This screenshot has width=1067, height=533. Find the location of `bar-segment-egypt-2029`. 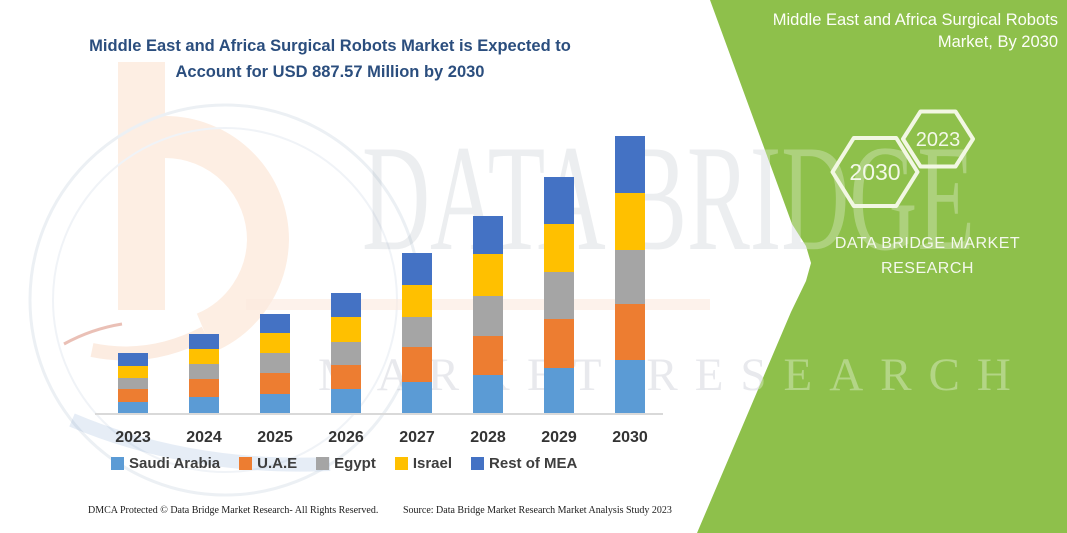

bar-segment-egypt-2029 is located at coordinates (559, 295).